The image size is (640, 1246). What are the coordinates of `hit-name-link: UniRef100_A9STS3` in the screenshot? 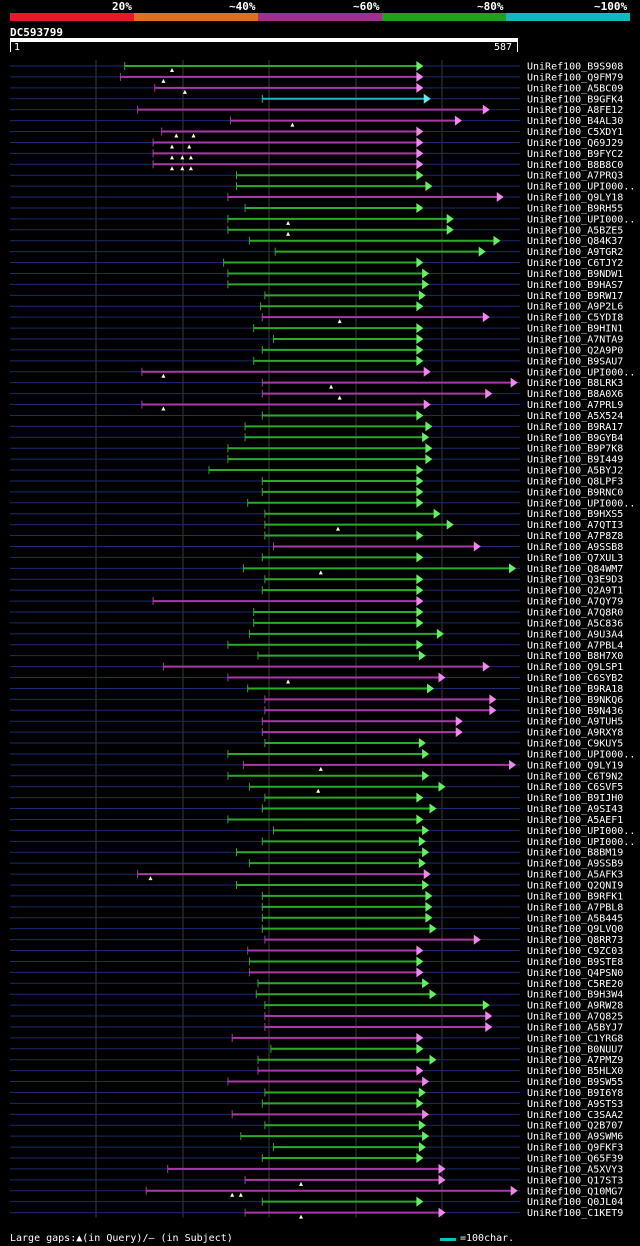 It's located at (575, 1104).